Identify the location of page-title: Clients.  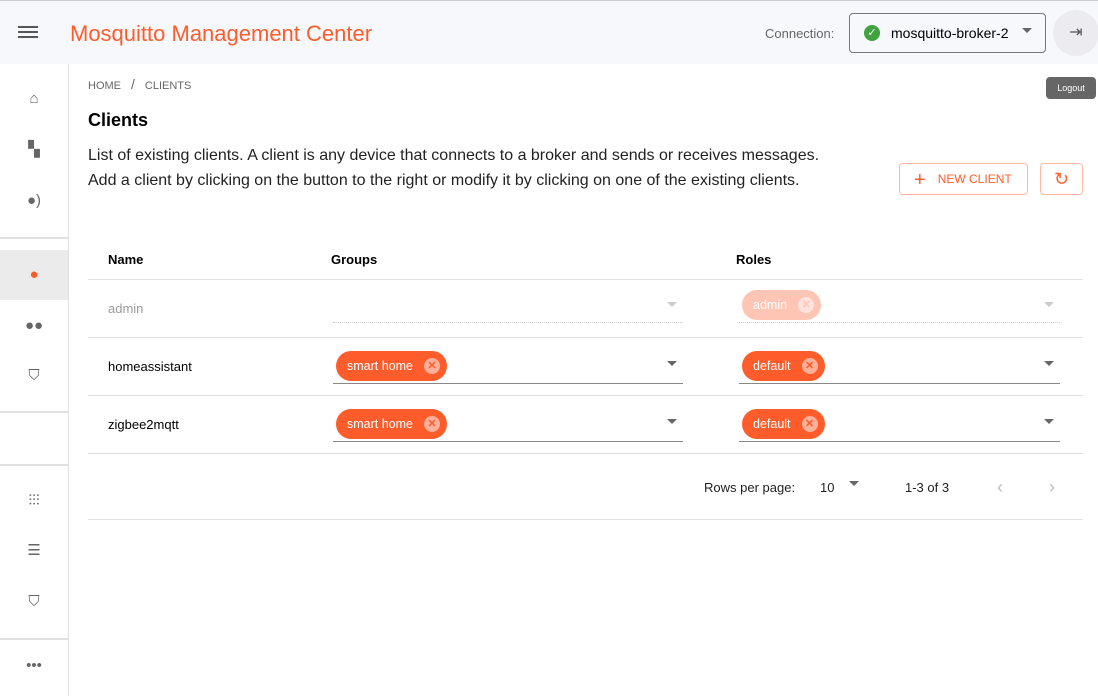
(118, 120).